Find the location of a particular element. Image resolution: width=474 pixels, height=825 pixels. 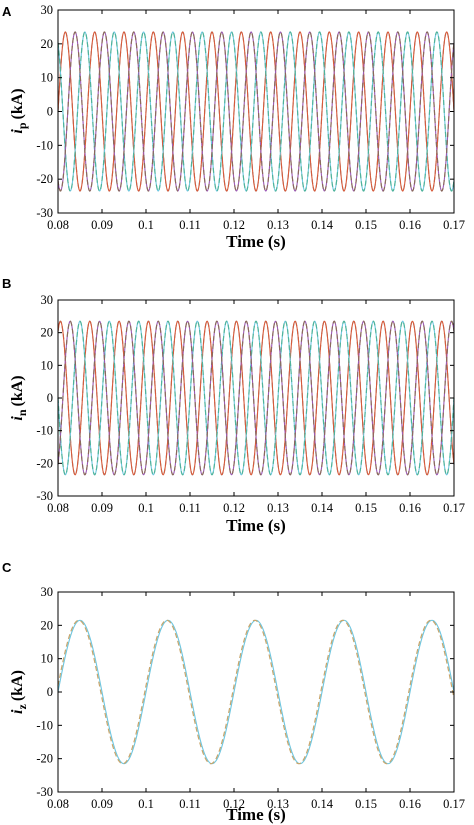

y-axis-title: iz (kA) is located at coordinates (19, 692).